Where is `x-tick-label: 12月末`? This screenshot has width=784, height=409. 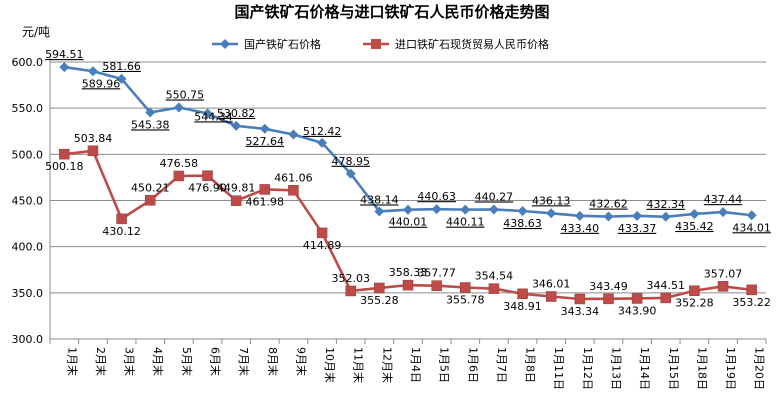 x-tick-label: 12月末 is located at coordinates (387, 365).